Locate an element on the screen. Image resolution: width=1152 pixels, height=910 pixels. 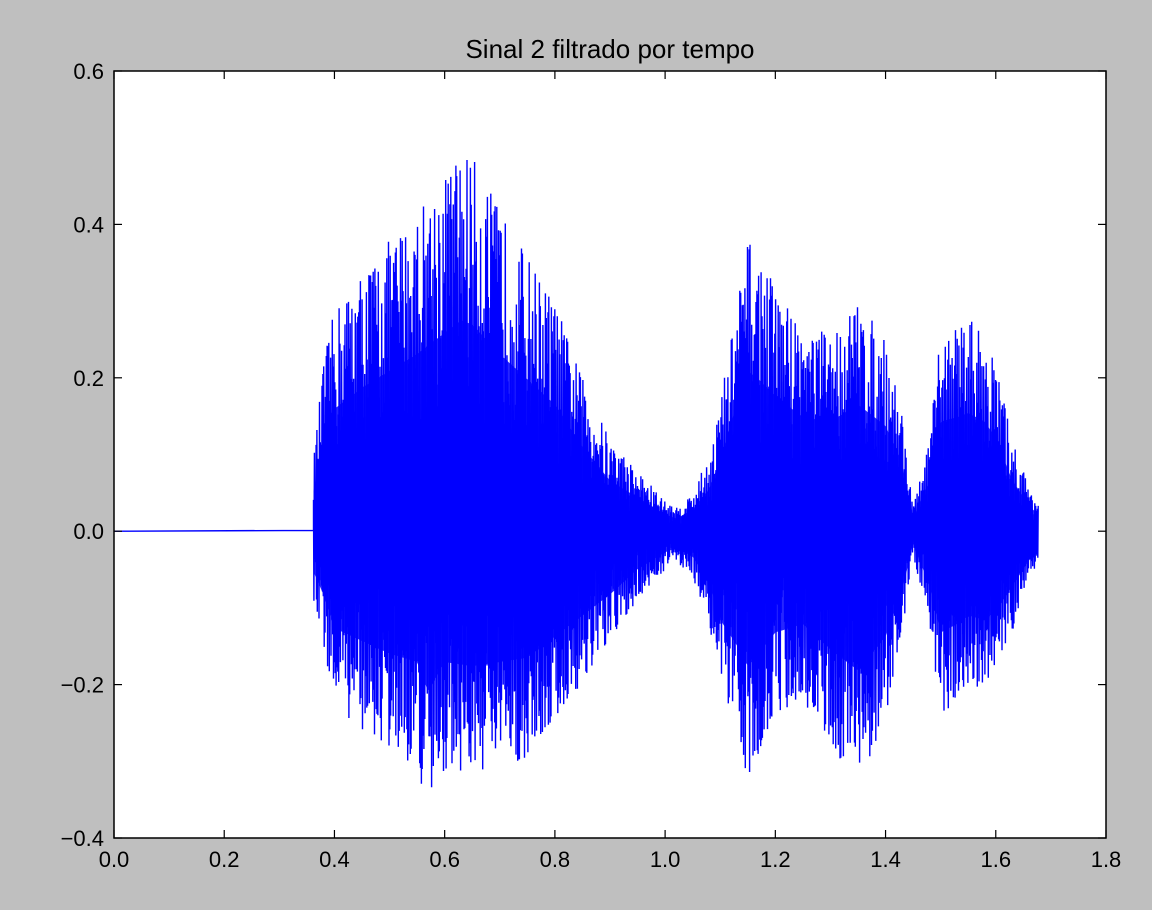
x-tick-label: 0.4 is located at coordinates (334, 859).